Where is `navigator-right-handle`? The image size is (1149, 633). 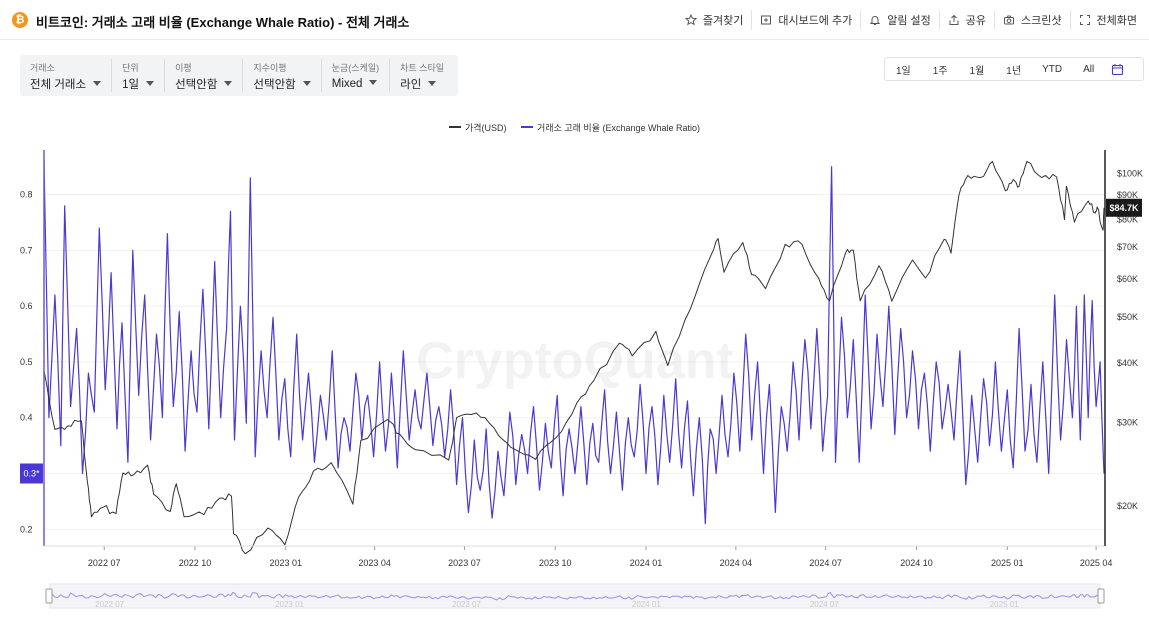 navigator-right-handle is located at coordinates (1101, 596).